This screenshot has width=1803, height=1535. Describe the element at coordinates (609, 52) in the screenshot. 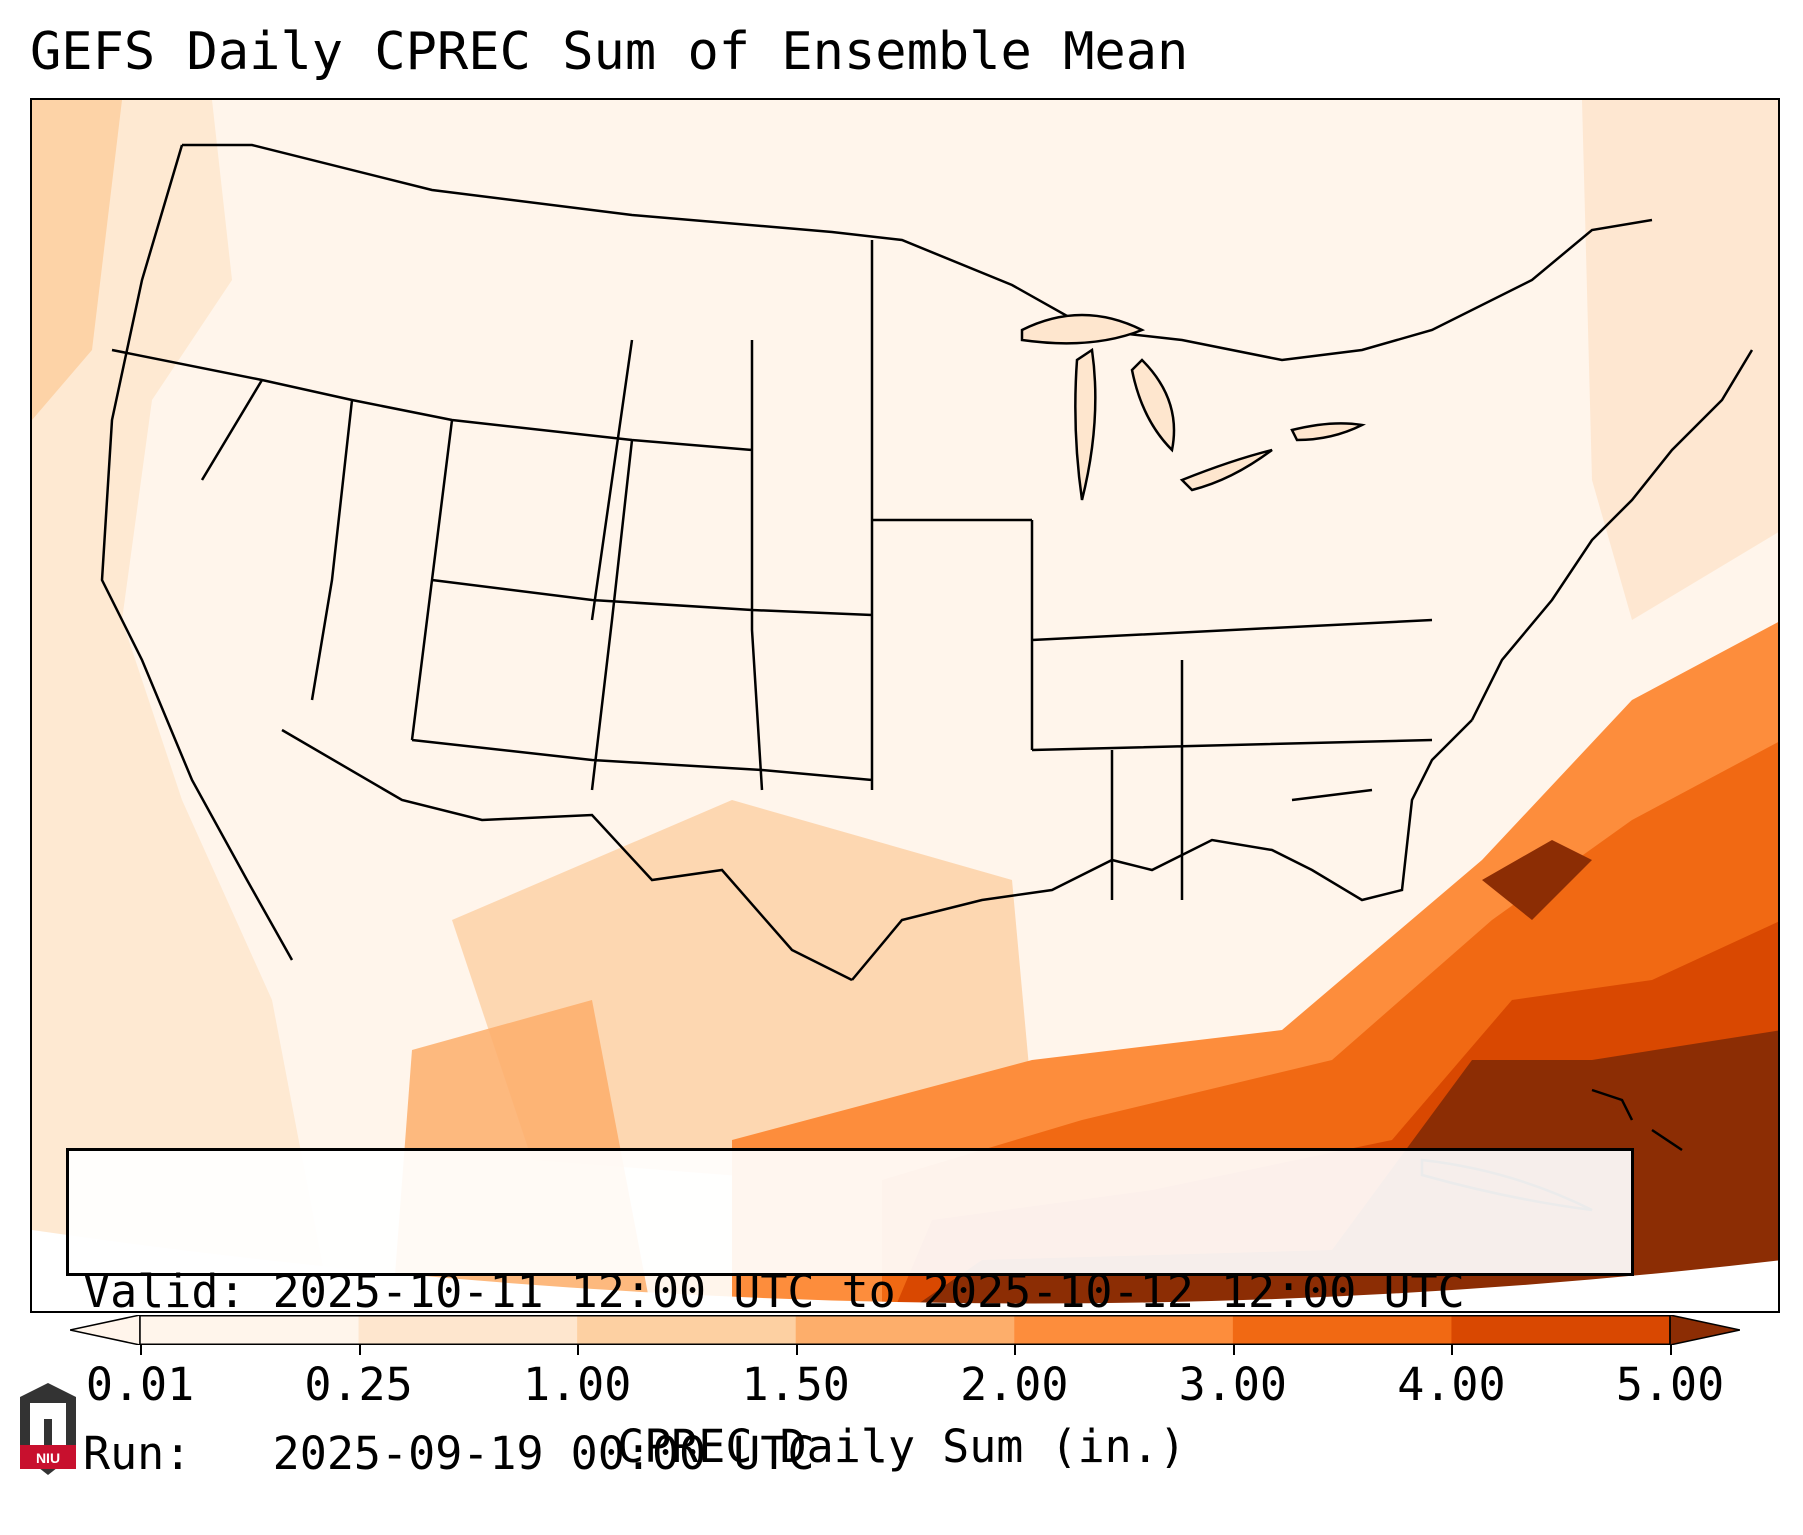

I see `map-title: GEFS Daily CPREC Sum of Ensemble Mean` at that location.